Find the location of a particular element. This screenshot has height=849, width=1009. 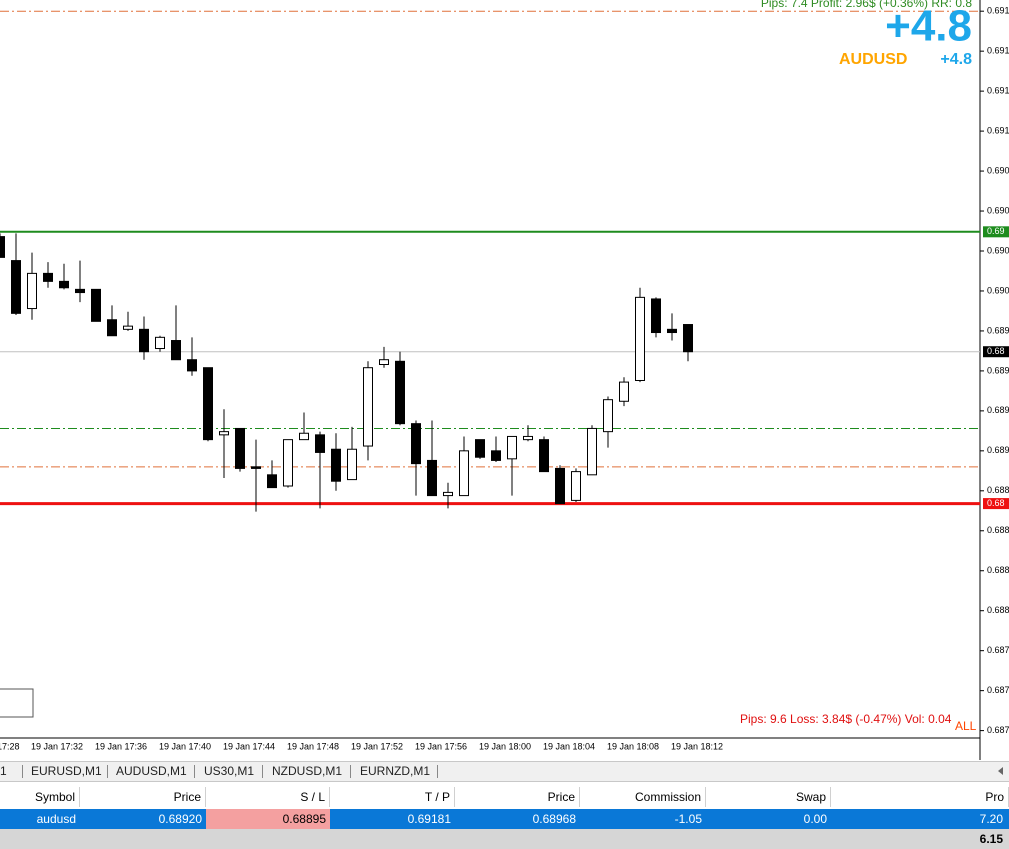

column-header: S / L is located at coordinates (268, 797).